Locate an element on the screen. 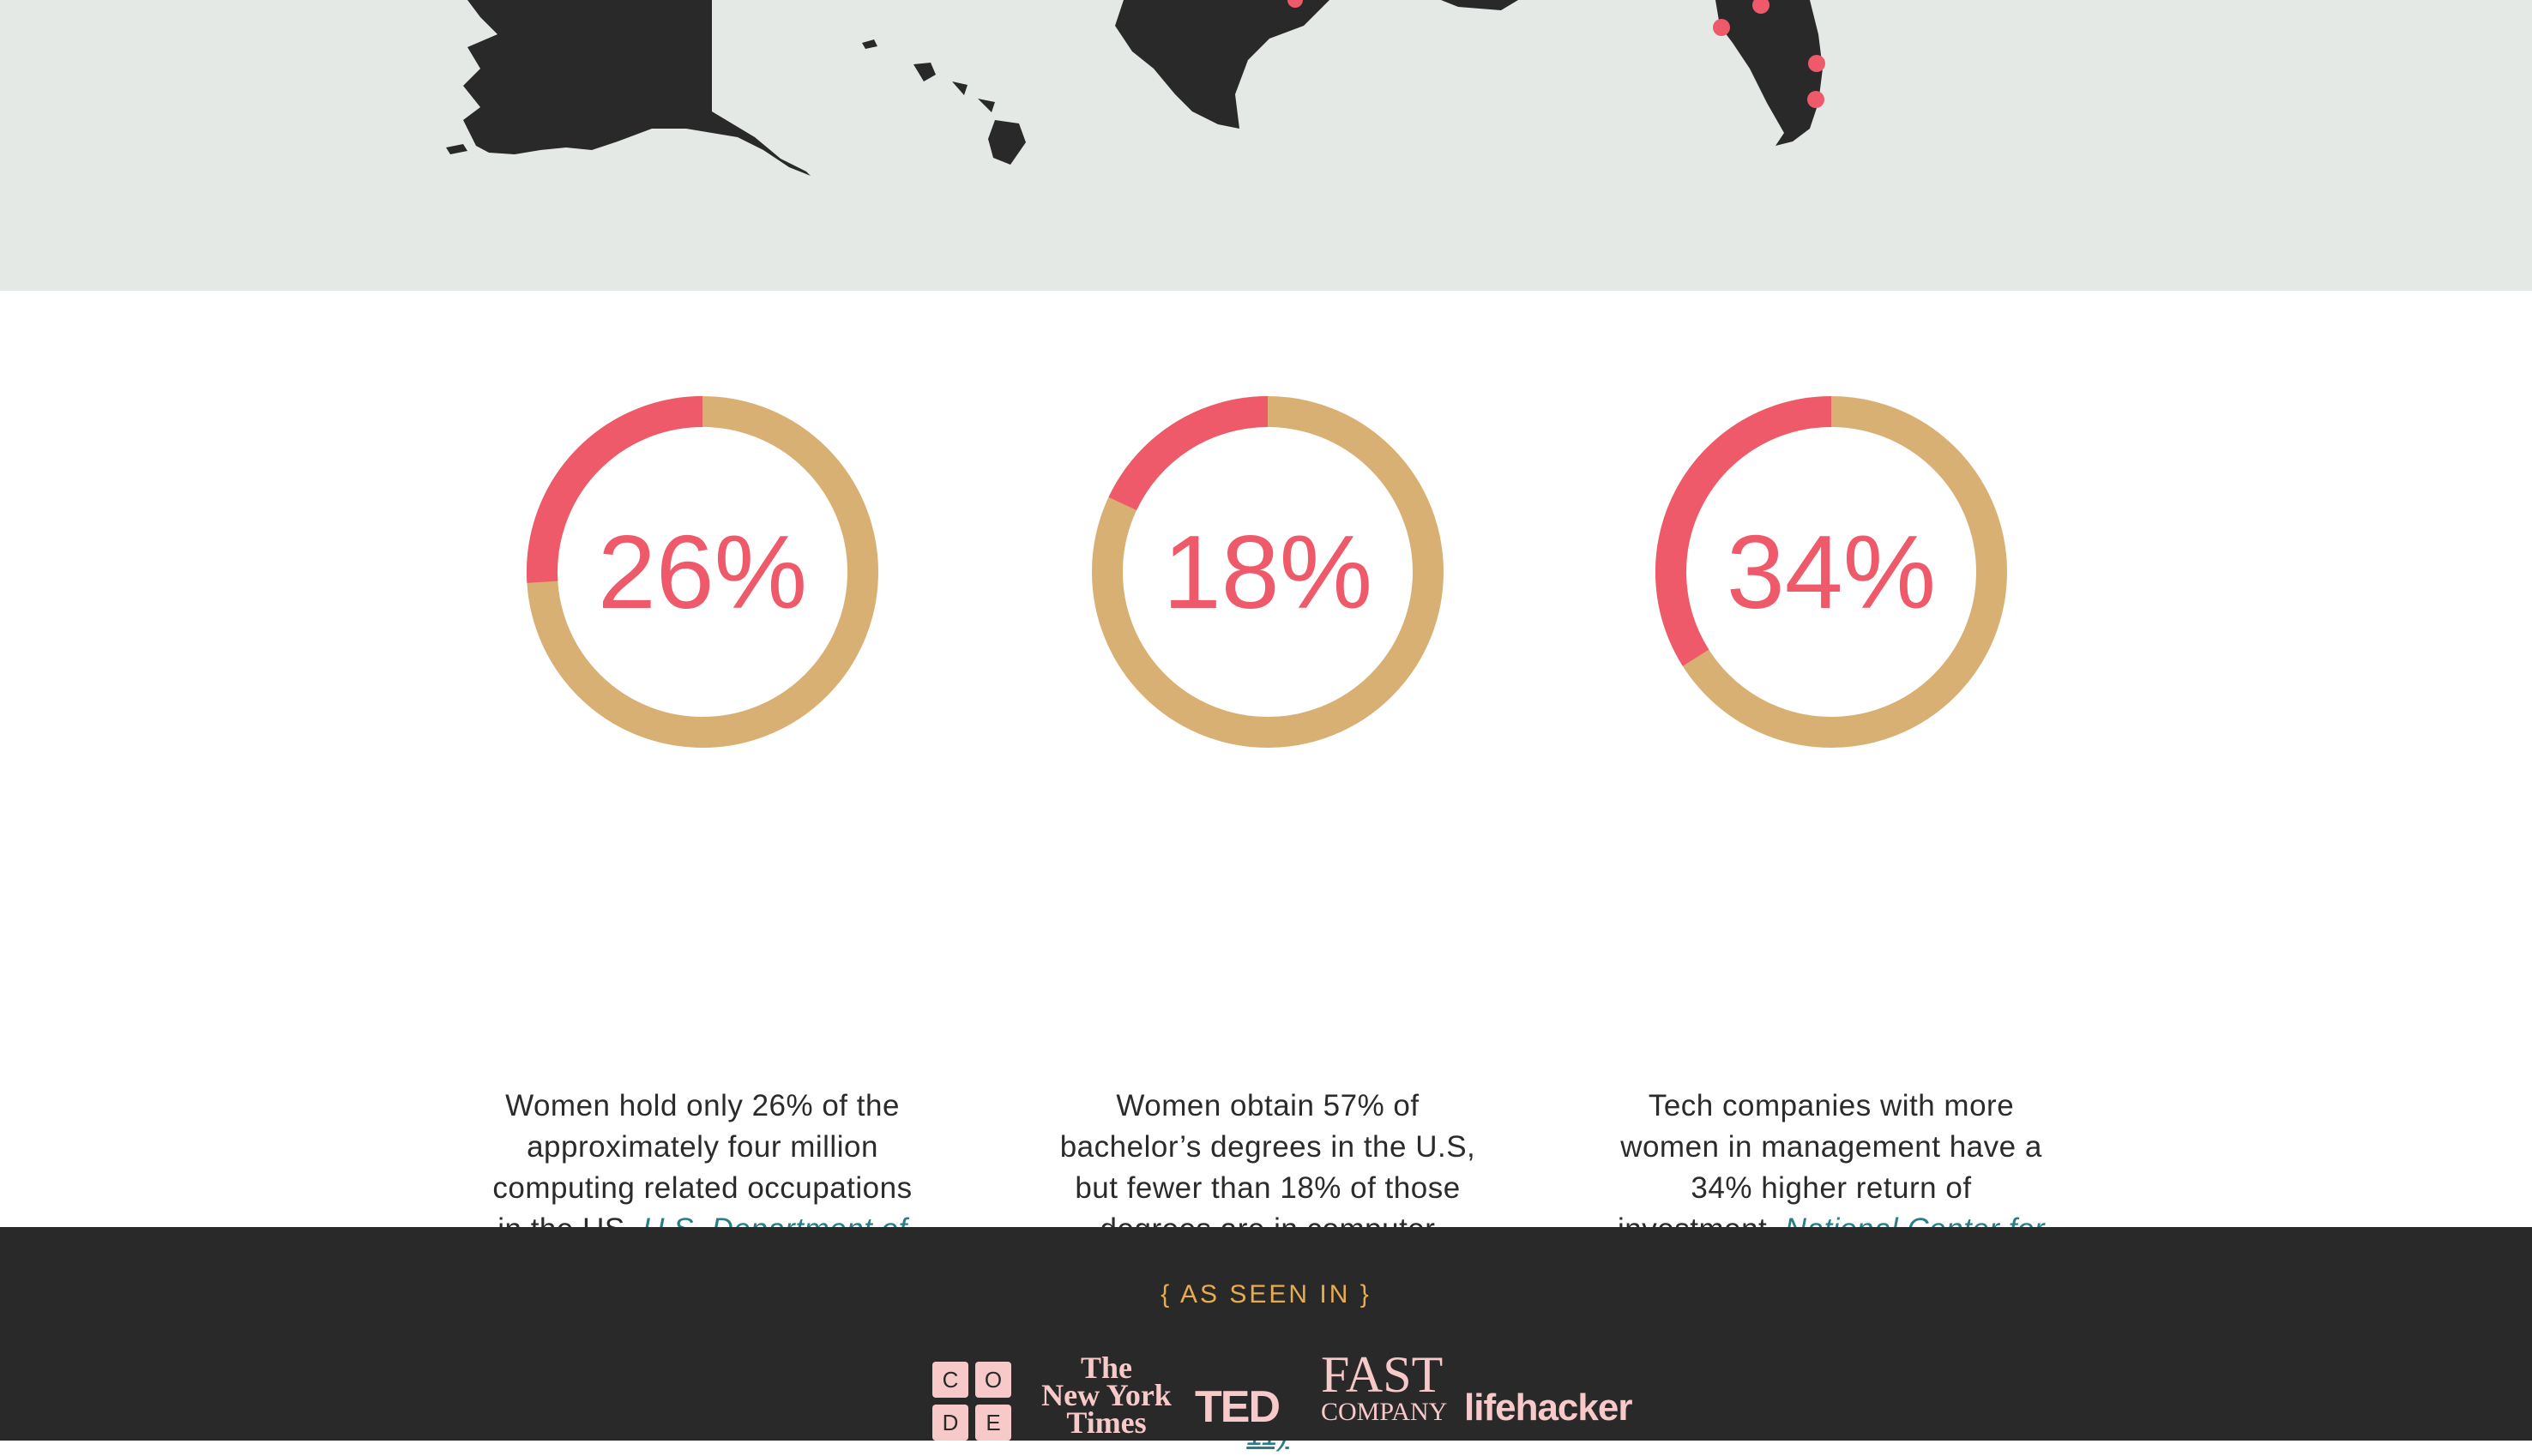 The image size is (2532, 1456). fast-company-line: FAST is located at coordinates (1382, 1375).